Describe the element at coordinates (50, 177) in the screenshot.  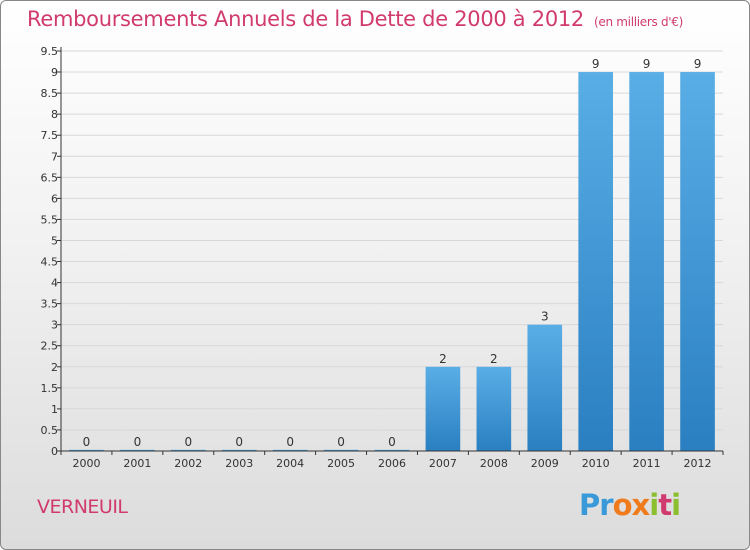
I see `y-tick-label: 6.5` at that location.